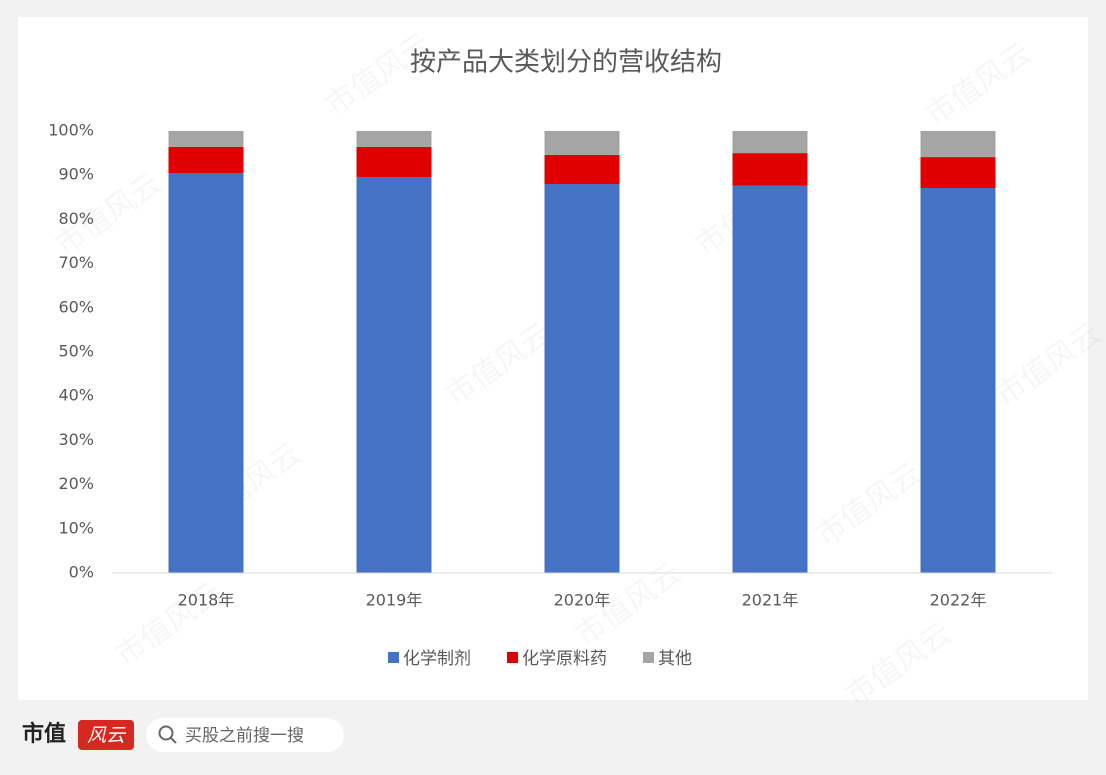 The height and width of the screenshot is (775, 1106). I want to click on legend-label: 化学制剂, so click(437, 659).